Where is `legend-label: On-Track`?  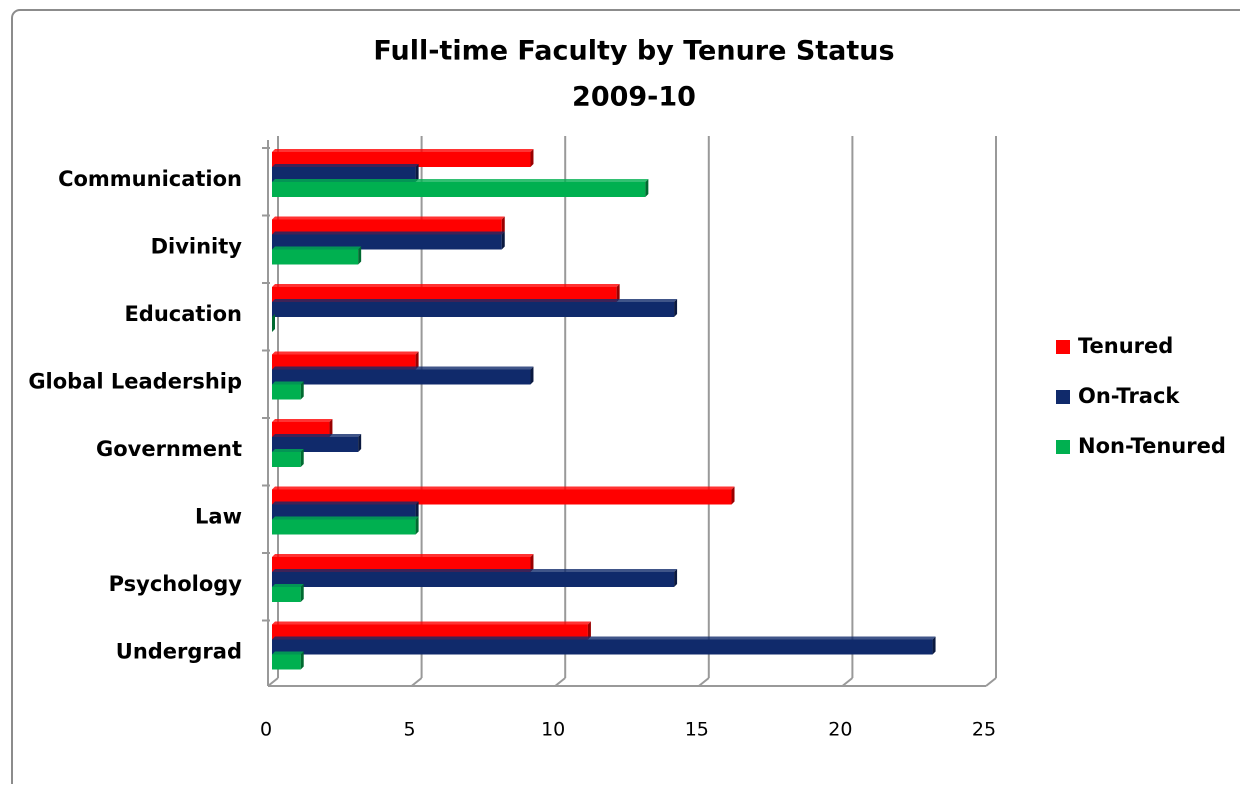
legend-label: On-Track is located at coordinates (1129, 396).